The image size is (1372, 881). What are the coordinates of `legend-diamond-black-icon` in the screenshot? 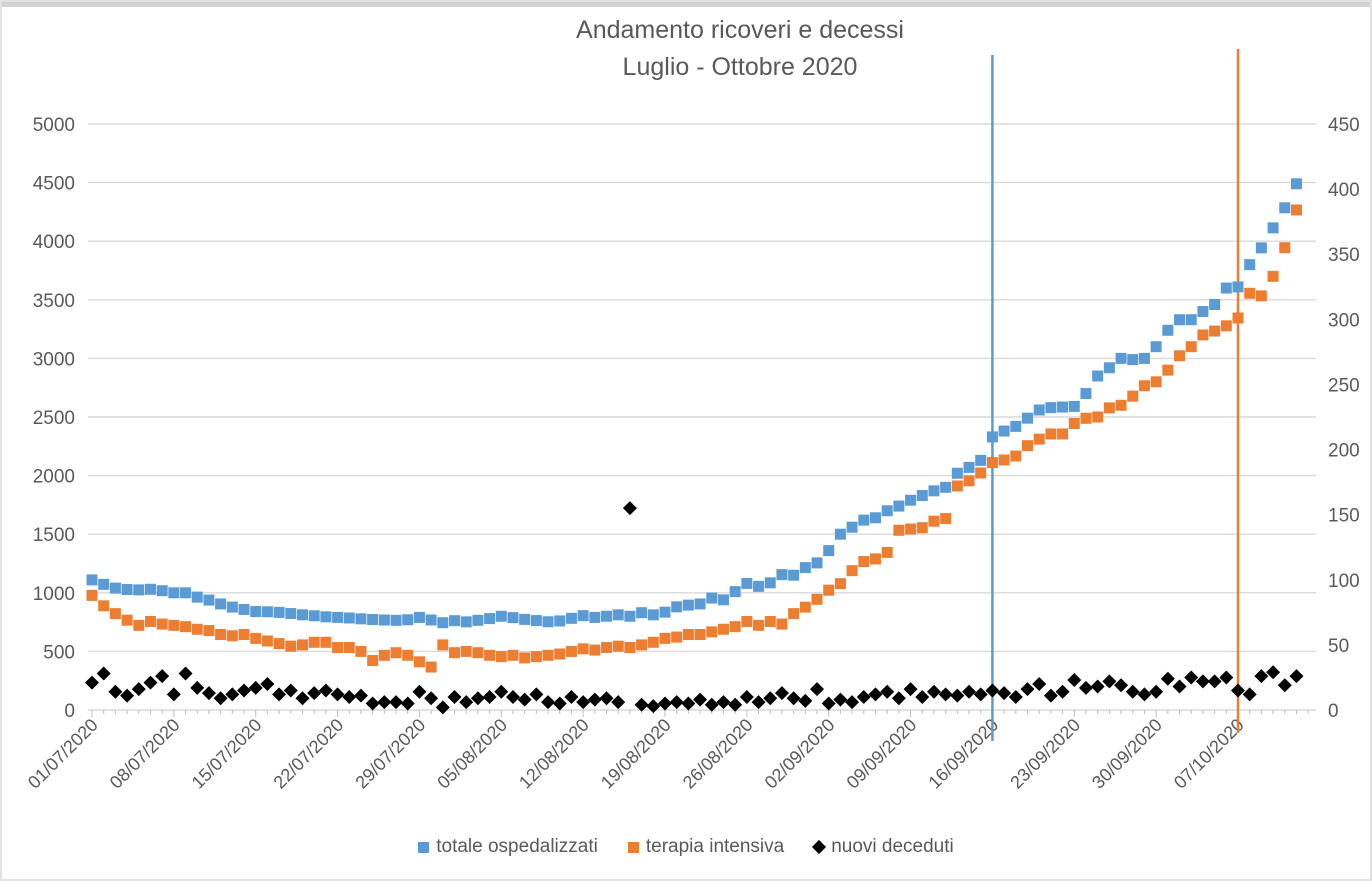 It's located at (819, 847).